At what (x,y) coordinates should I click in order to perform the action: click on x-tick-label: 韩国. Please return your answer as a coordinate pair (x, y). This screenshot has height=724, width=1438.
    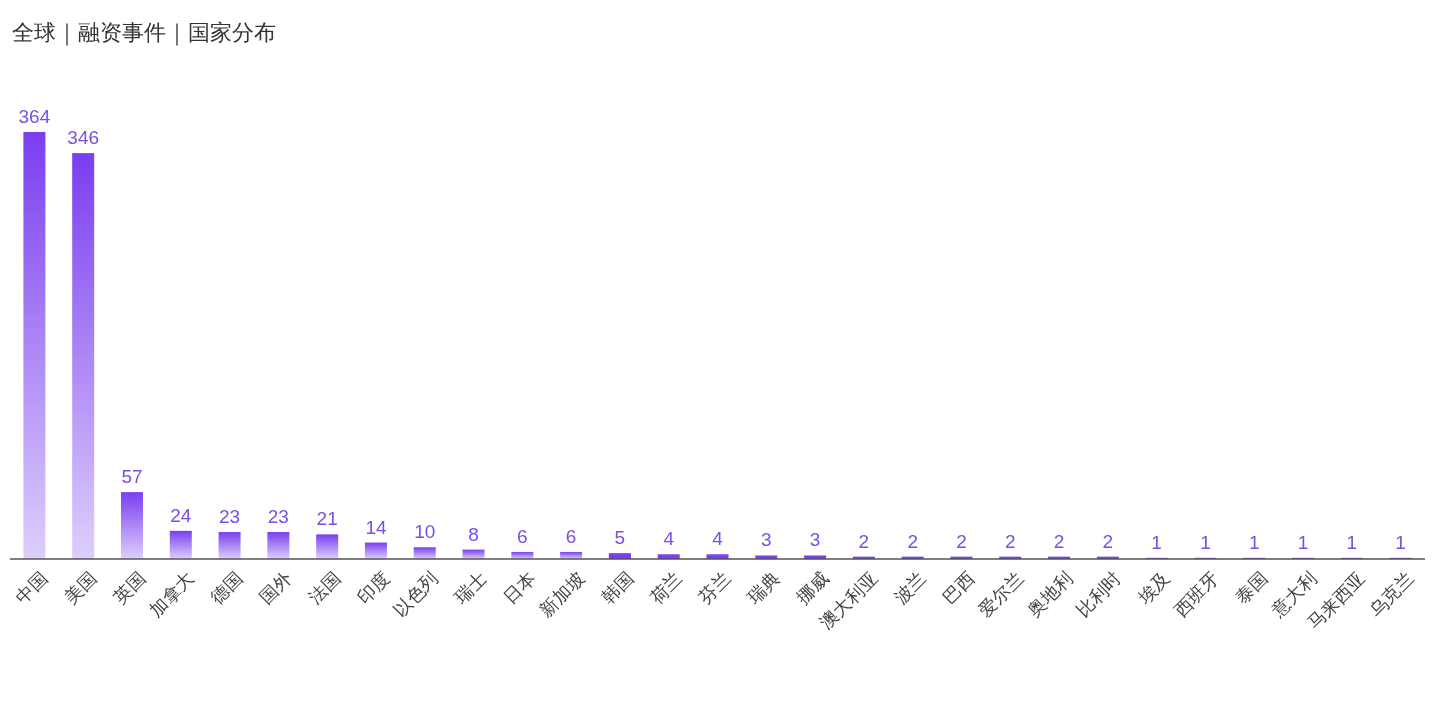
    Looking at the image, I should click on (617, 588).